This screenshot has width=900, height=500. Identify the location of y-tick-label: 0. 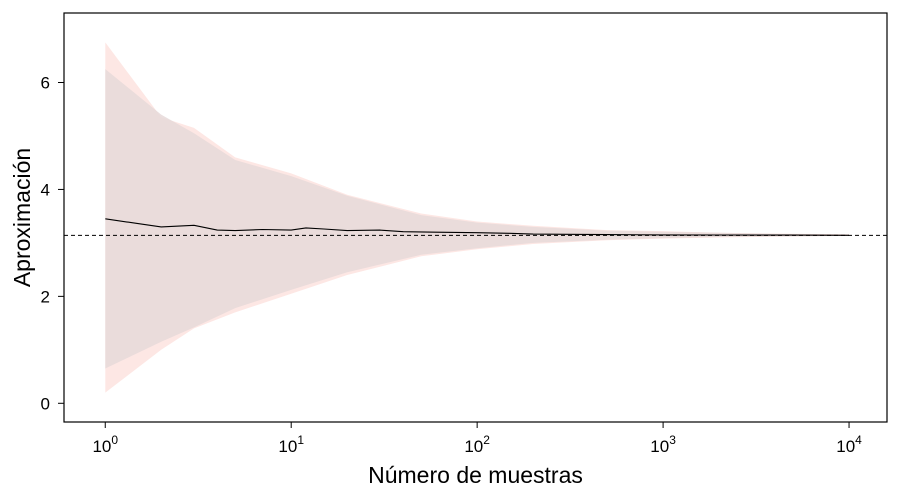
(45, 403).